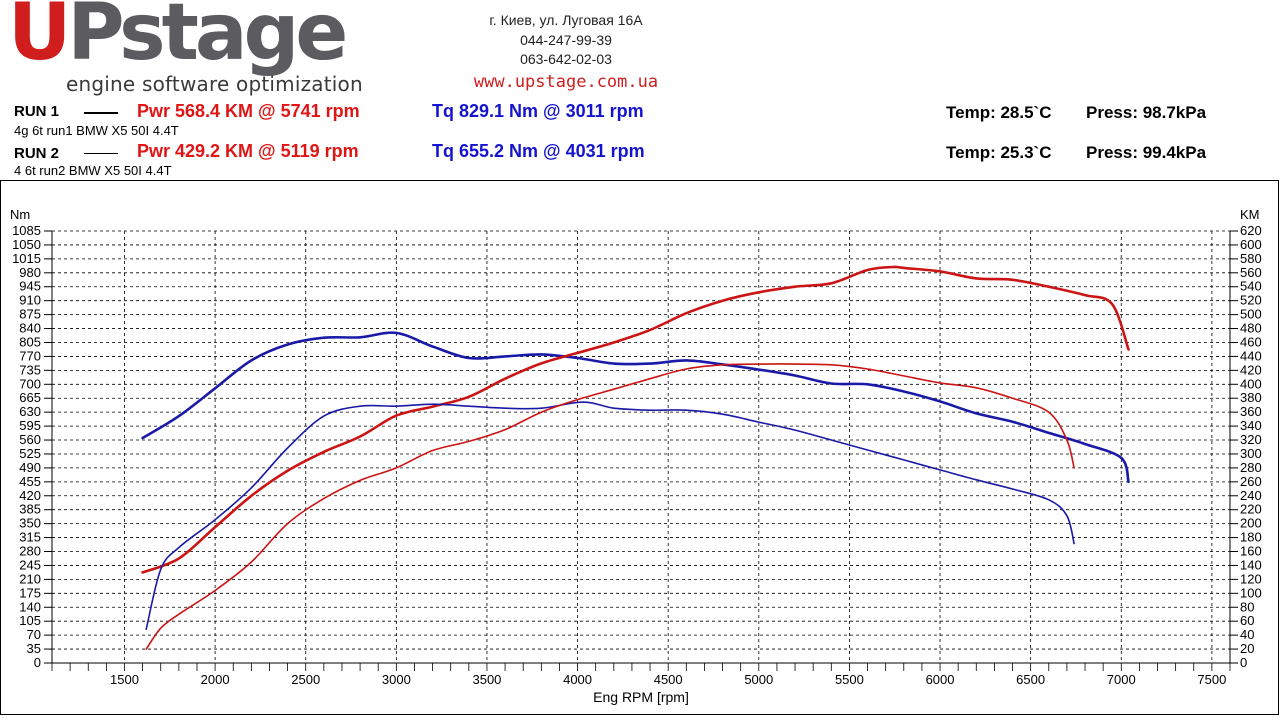  What do you see at coordinates (101, 153) in the screenshot?
I see `run2-legend-line` at bounding box center [101, 153].